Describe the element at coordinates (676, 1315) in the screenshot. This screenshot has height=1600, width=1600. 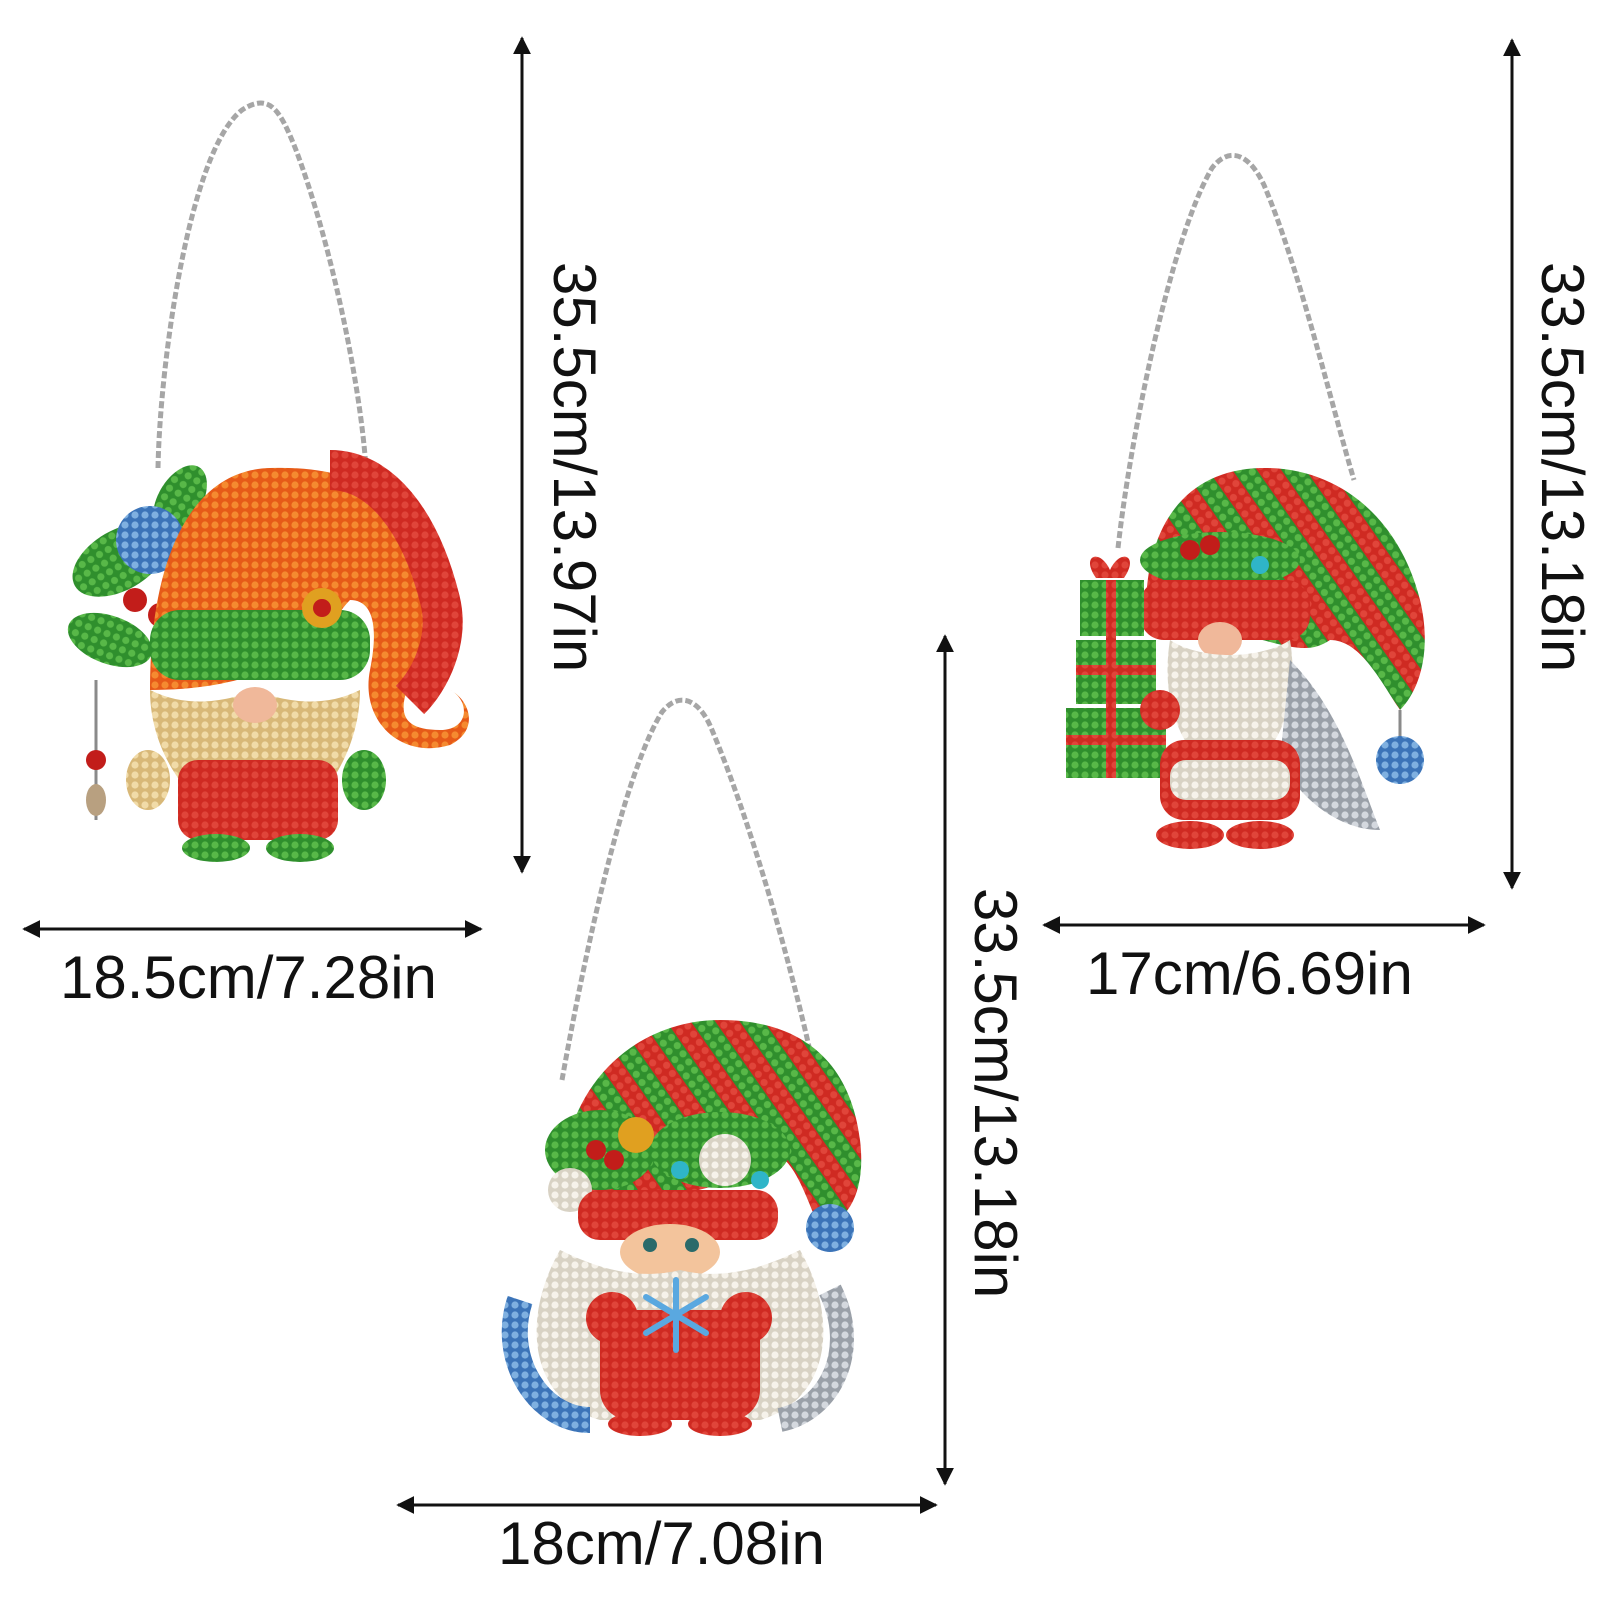
I see `snowflake-icon` at that location.